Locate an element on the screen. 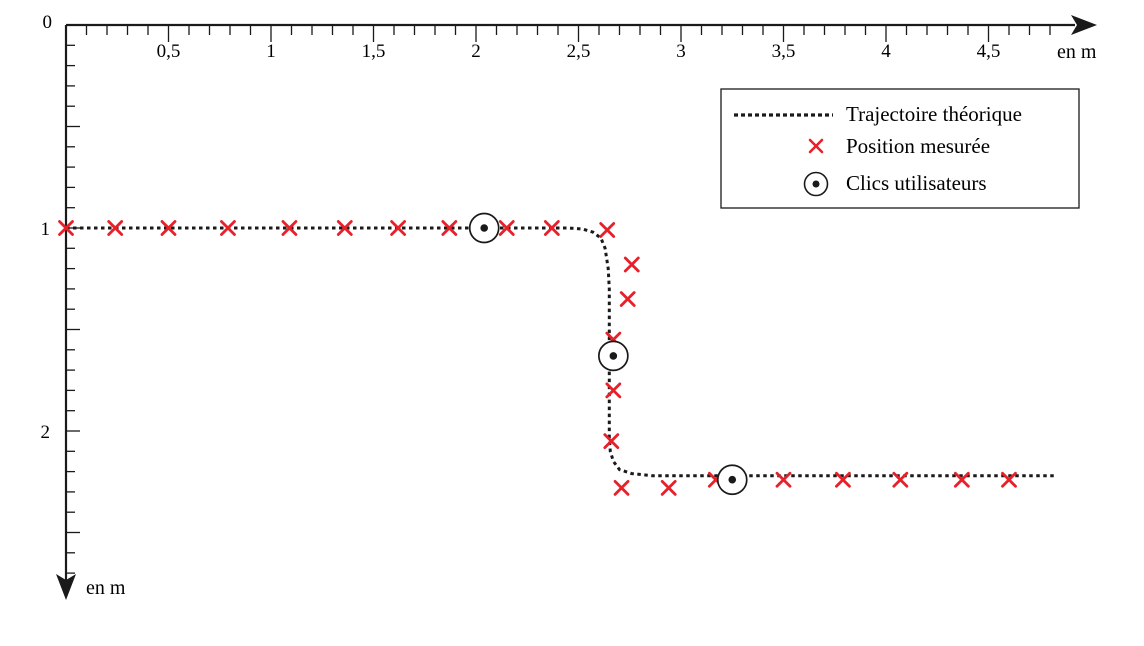  legend-circled-dot-marker is located at coordinates (816, 184).